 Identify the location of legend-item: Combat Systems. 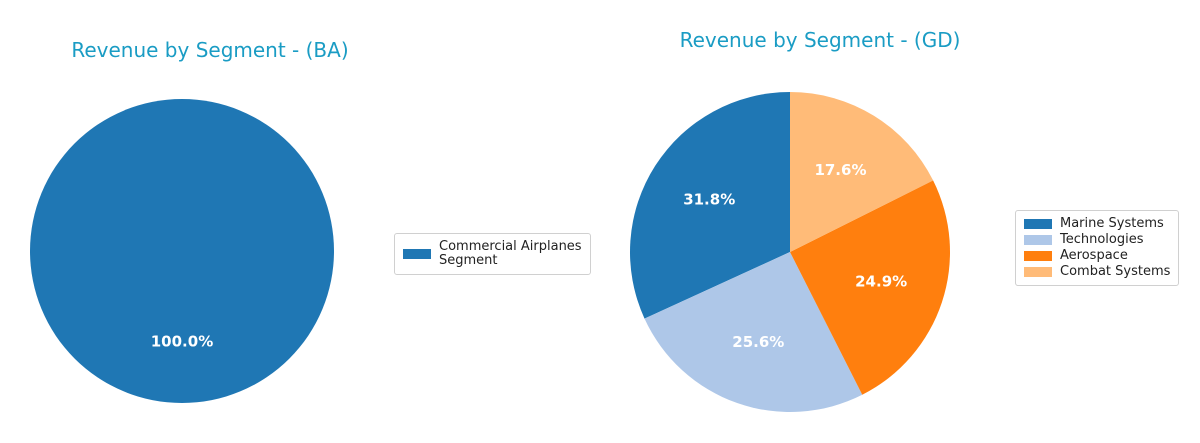
(1097, 272).